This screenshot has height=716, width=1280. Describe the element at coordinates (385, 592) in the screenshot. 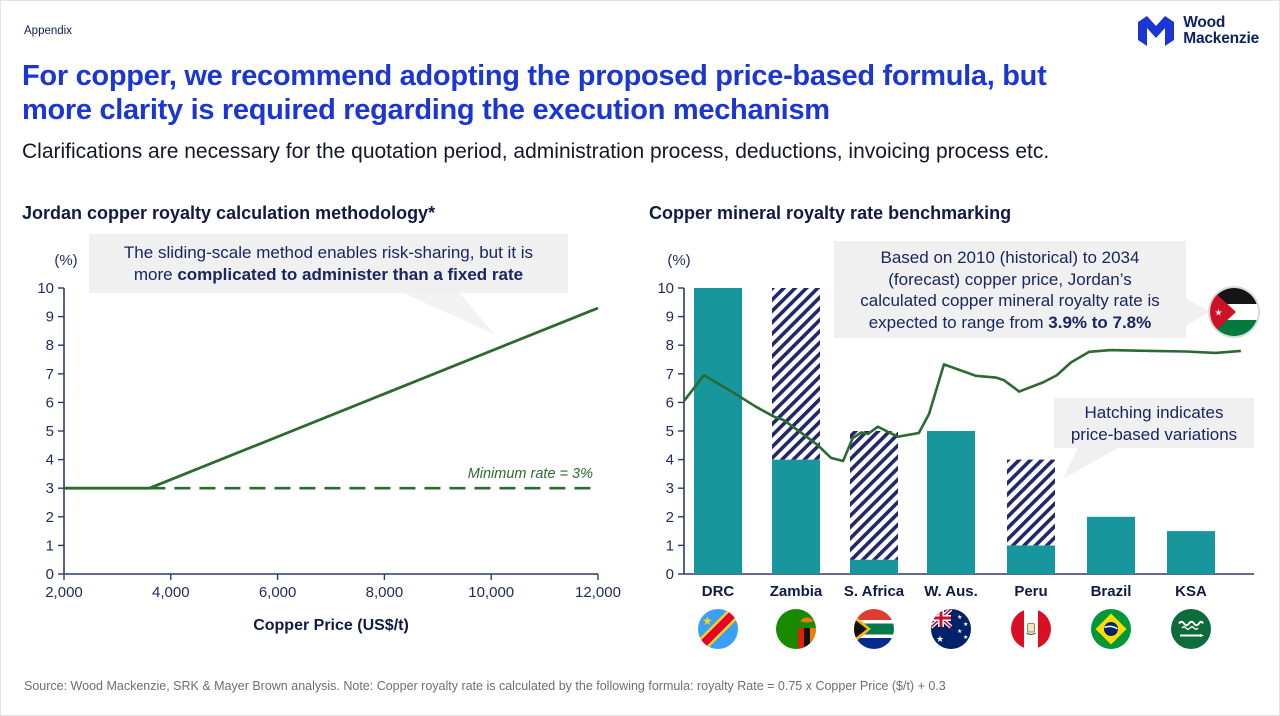

I see `x-tick-label: 8,000` at that location.